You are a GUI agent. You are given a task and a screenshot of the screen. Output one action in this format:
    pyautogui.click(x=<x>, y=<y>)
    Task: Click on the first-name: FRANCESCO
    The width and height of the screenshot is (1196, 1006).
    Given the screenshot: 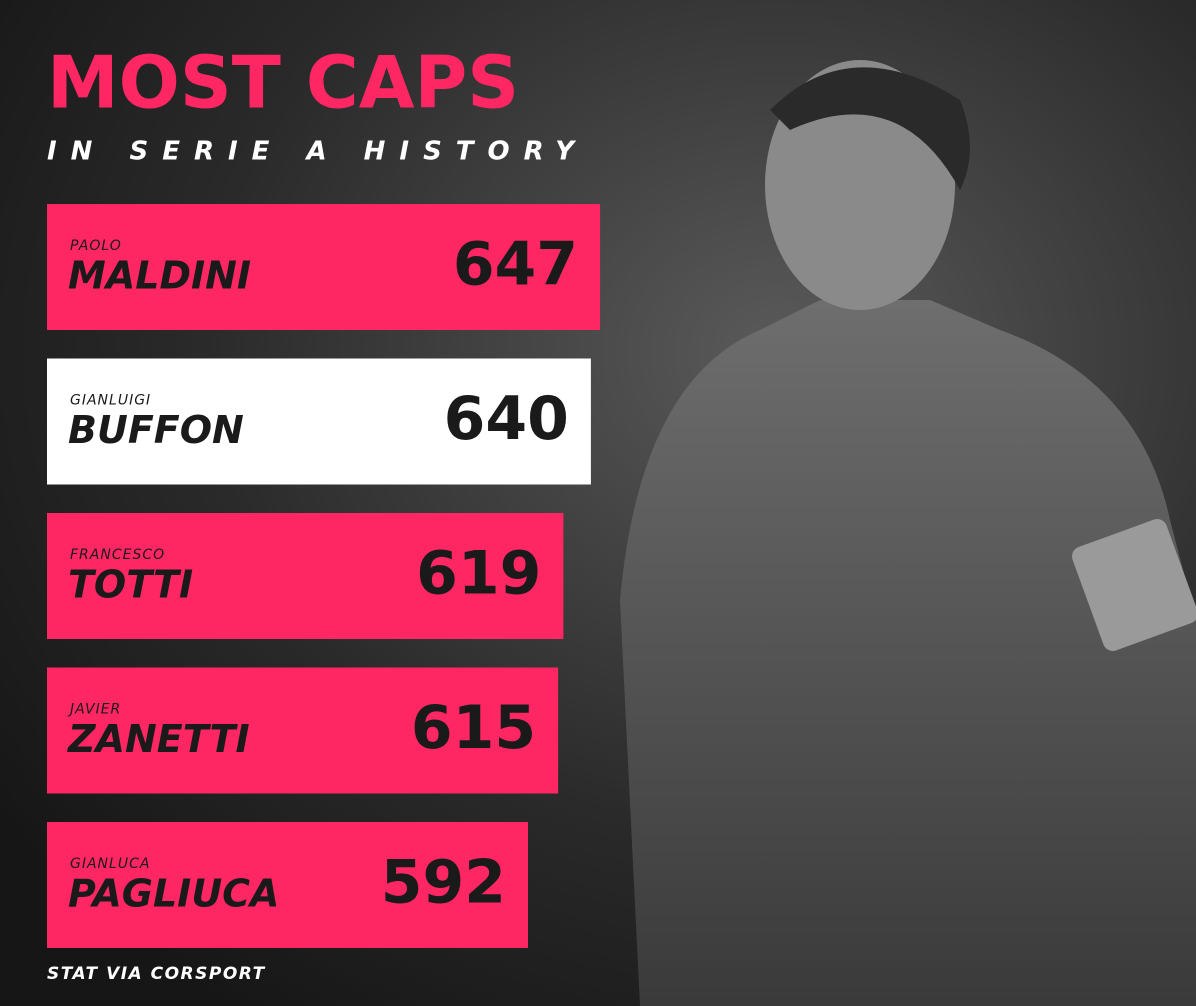 What is the action you would take?
    pyautogui.click(x=117, y=555)
    